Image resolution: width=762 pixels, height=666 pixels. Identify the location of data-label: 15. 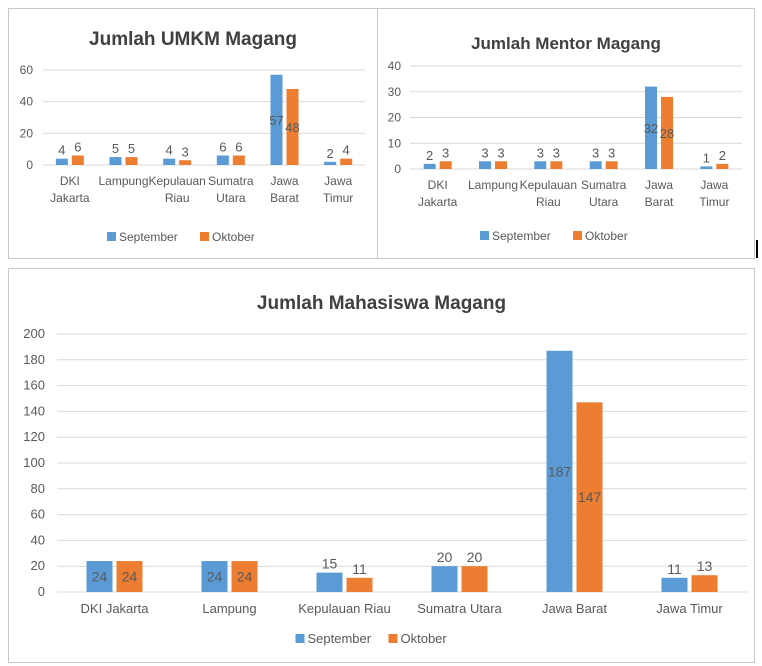
(330, 564).